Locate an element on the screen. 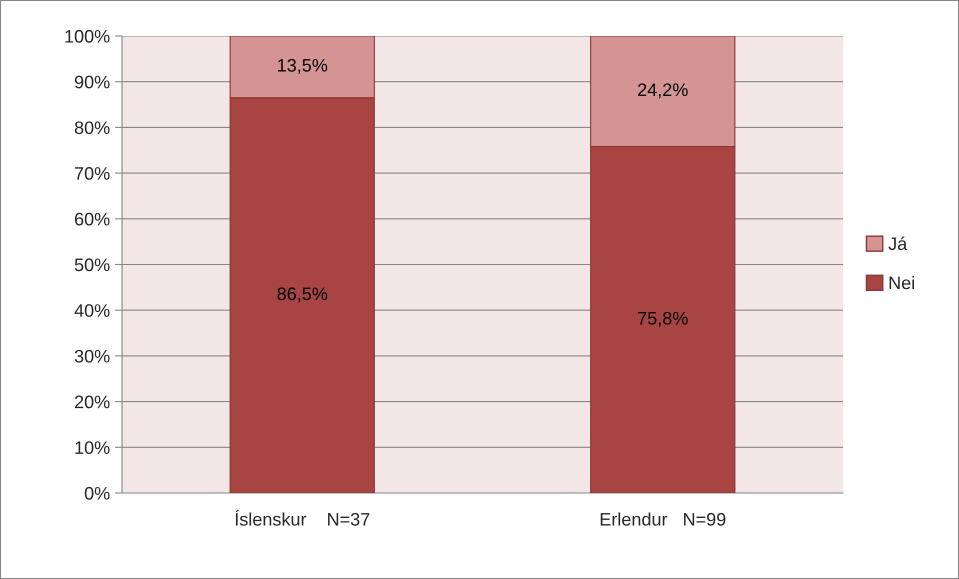 Image resolution: width=959 pixels, height=579 pixels. y-tick-label: 50% is located at coordinates (92, 265).